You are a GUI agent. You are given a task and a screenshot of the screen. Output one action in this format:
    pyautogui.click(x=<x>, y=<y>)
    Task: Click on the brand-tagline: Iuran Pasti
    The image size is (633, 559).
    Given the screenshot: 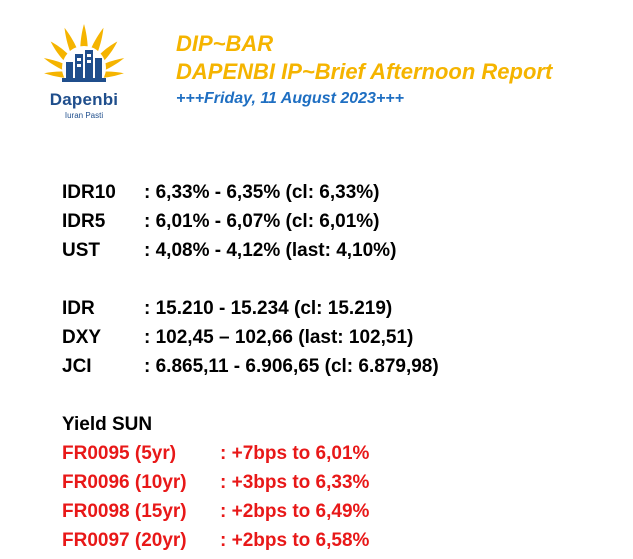 What is the action you would take?
    pyautogui.click(x=84, y=115)
    